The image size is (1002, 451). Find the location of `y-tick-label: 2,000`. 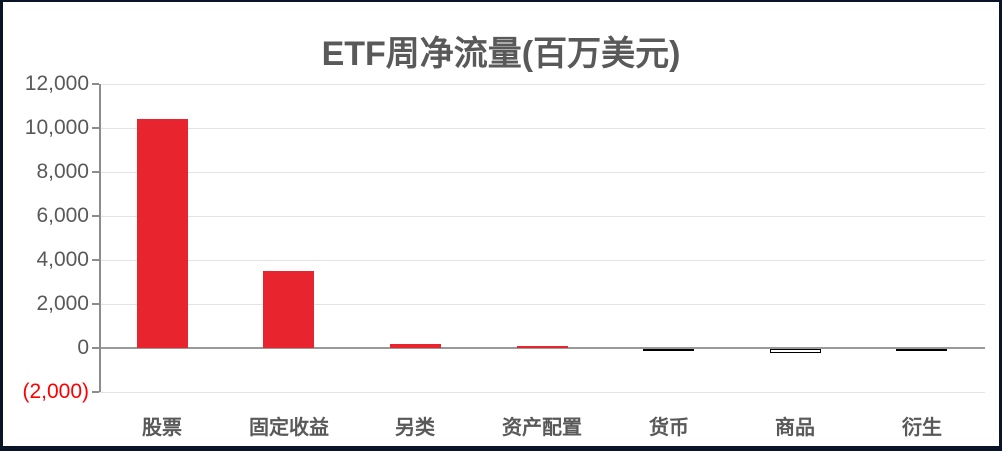

y-tick-label: 2,000 is located at coordinates (62, 303).